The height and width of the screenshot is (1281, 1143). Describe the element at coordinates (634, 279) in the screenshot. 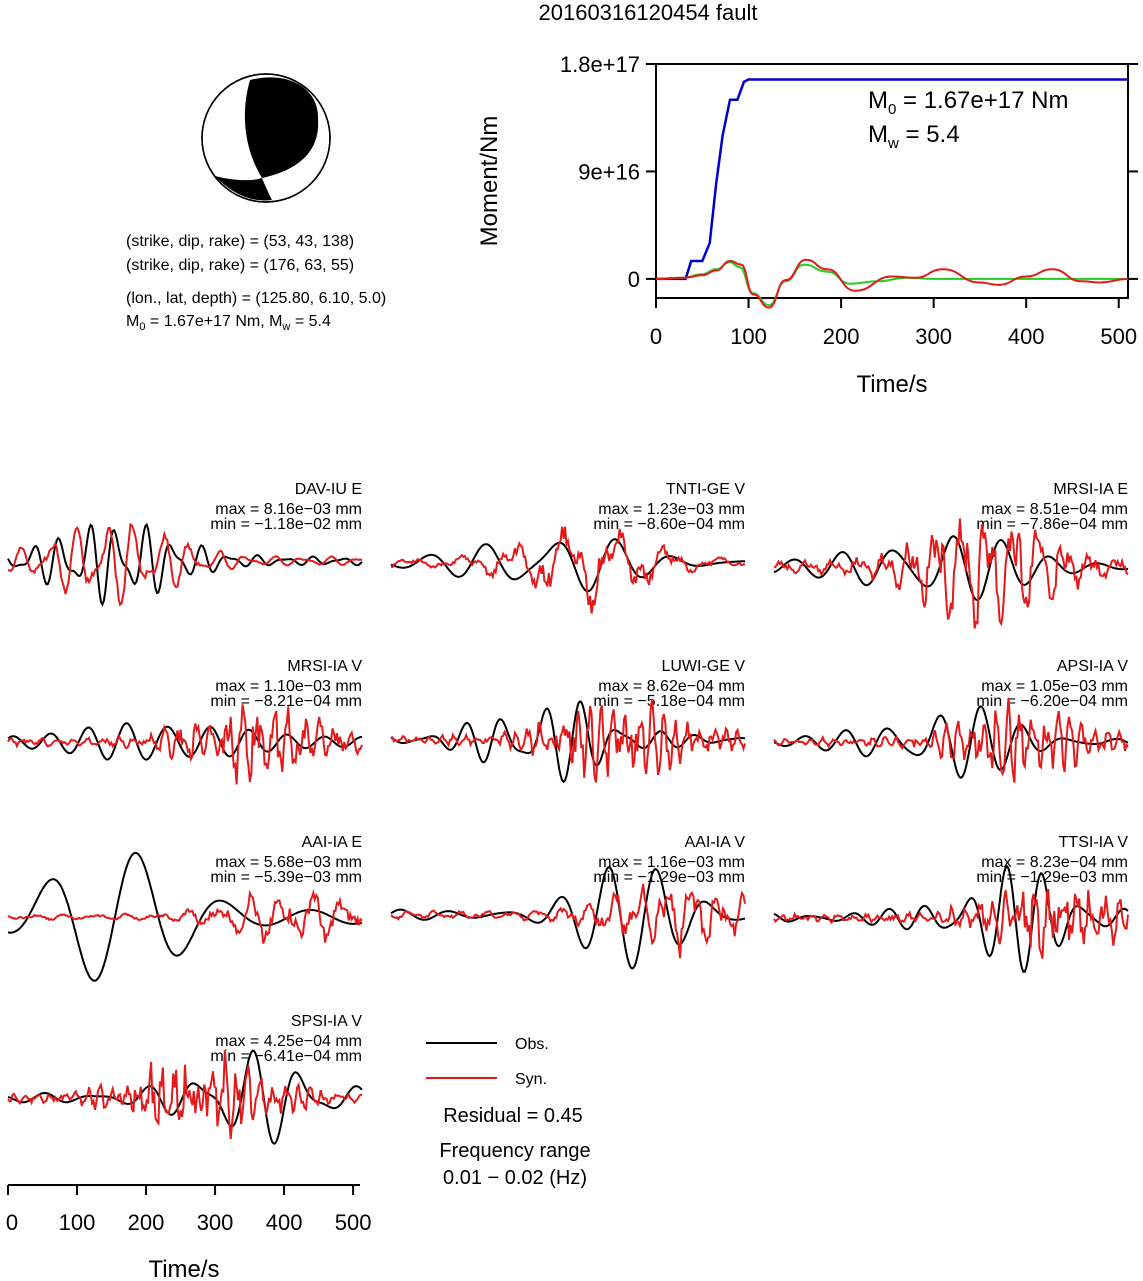

I see `moment-y-tick-label: 0` at that location.